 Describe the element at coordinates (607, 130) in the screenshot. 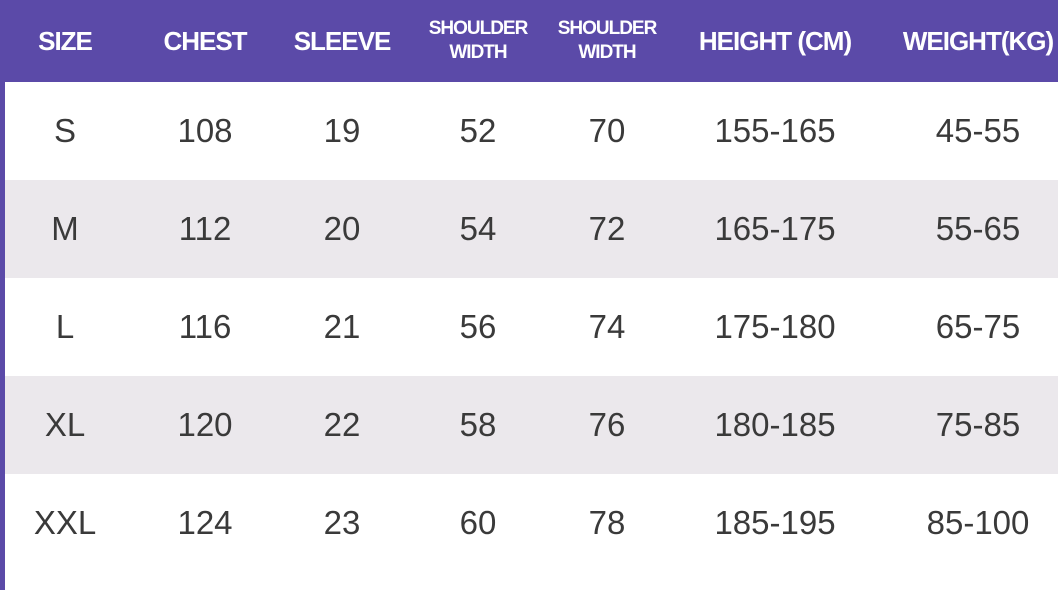

I see `table-cell: 70` at that location.